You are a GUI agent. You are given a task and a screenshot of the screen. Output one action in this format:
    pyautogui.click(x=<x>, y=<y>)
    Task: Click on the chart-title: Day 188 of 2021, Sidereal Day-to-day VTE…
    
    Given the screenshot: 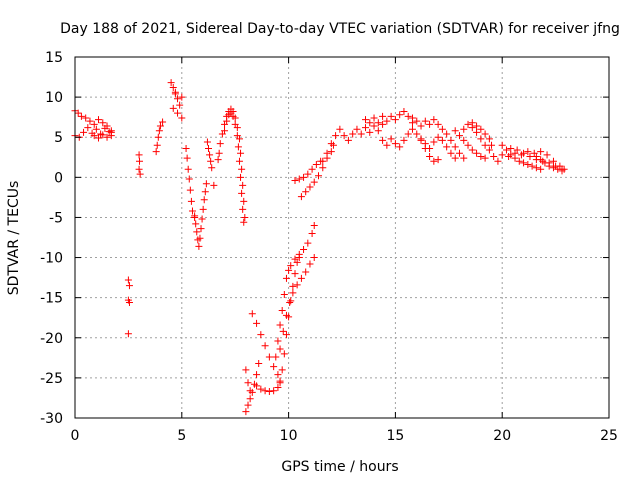 What is the action you would take?
    pyautogui.click(x=340, y=29)
    